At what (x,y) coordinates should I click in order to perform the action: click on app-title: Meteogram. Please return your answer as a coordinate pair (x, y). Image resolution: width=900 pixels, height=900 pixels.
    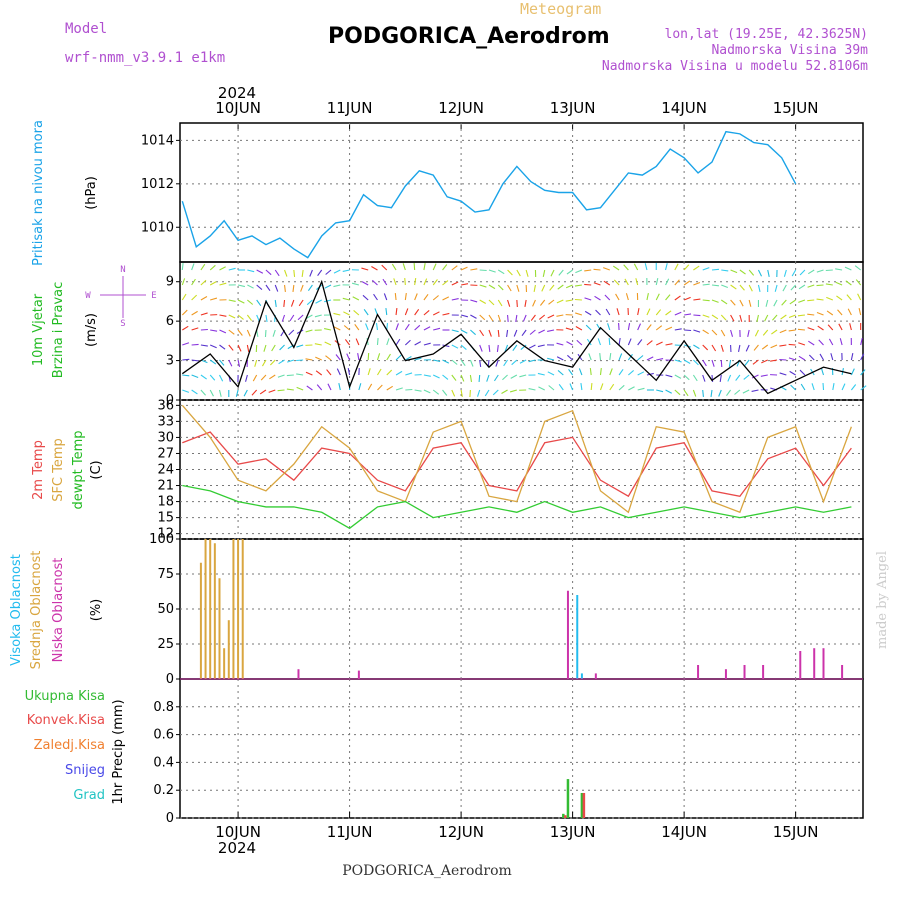
    Looking at the image, I should click on (560, 9).